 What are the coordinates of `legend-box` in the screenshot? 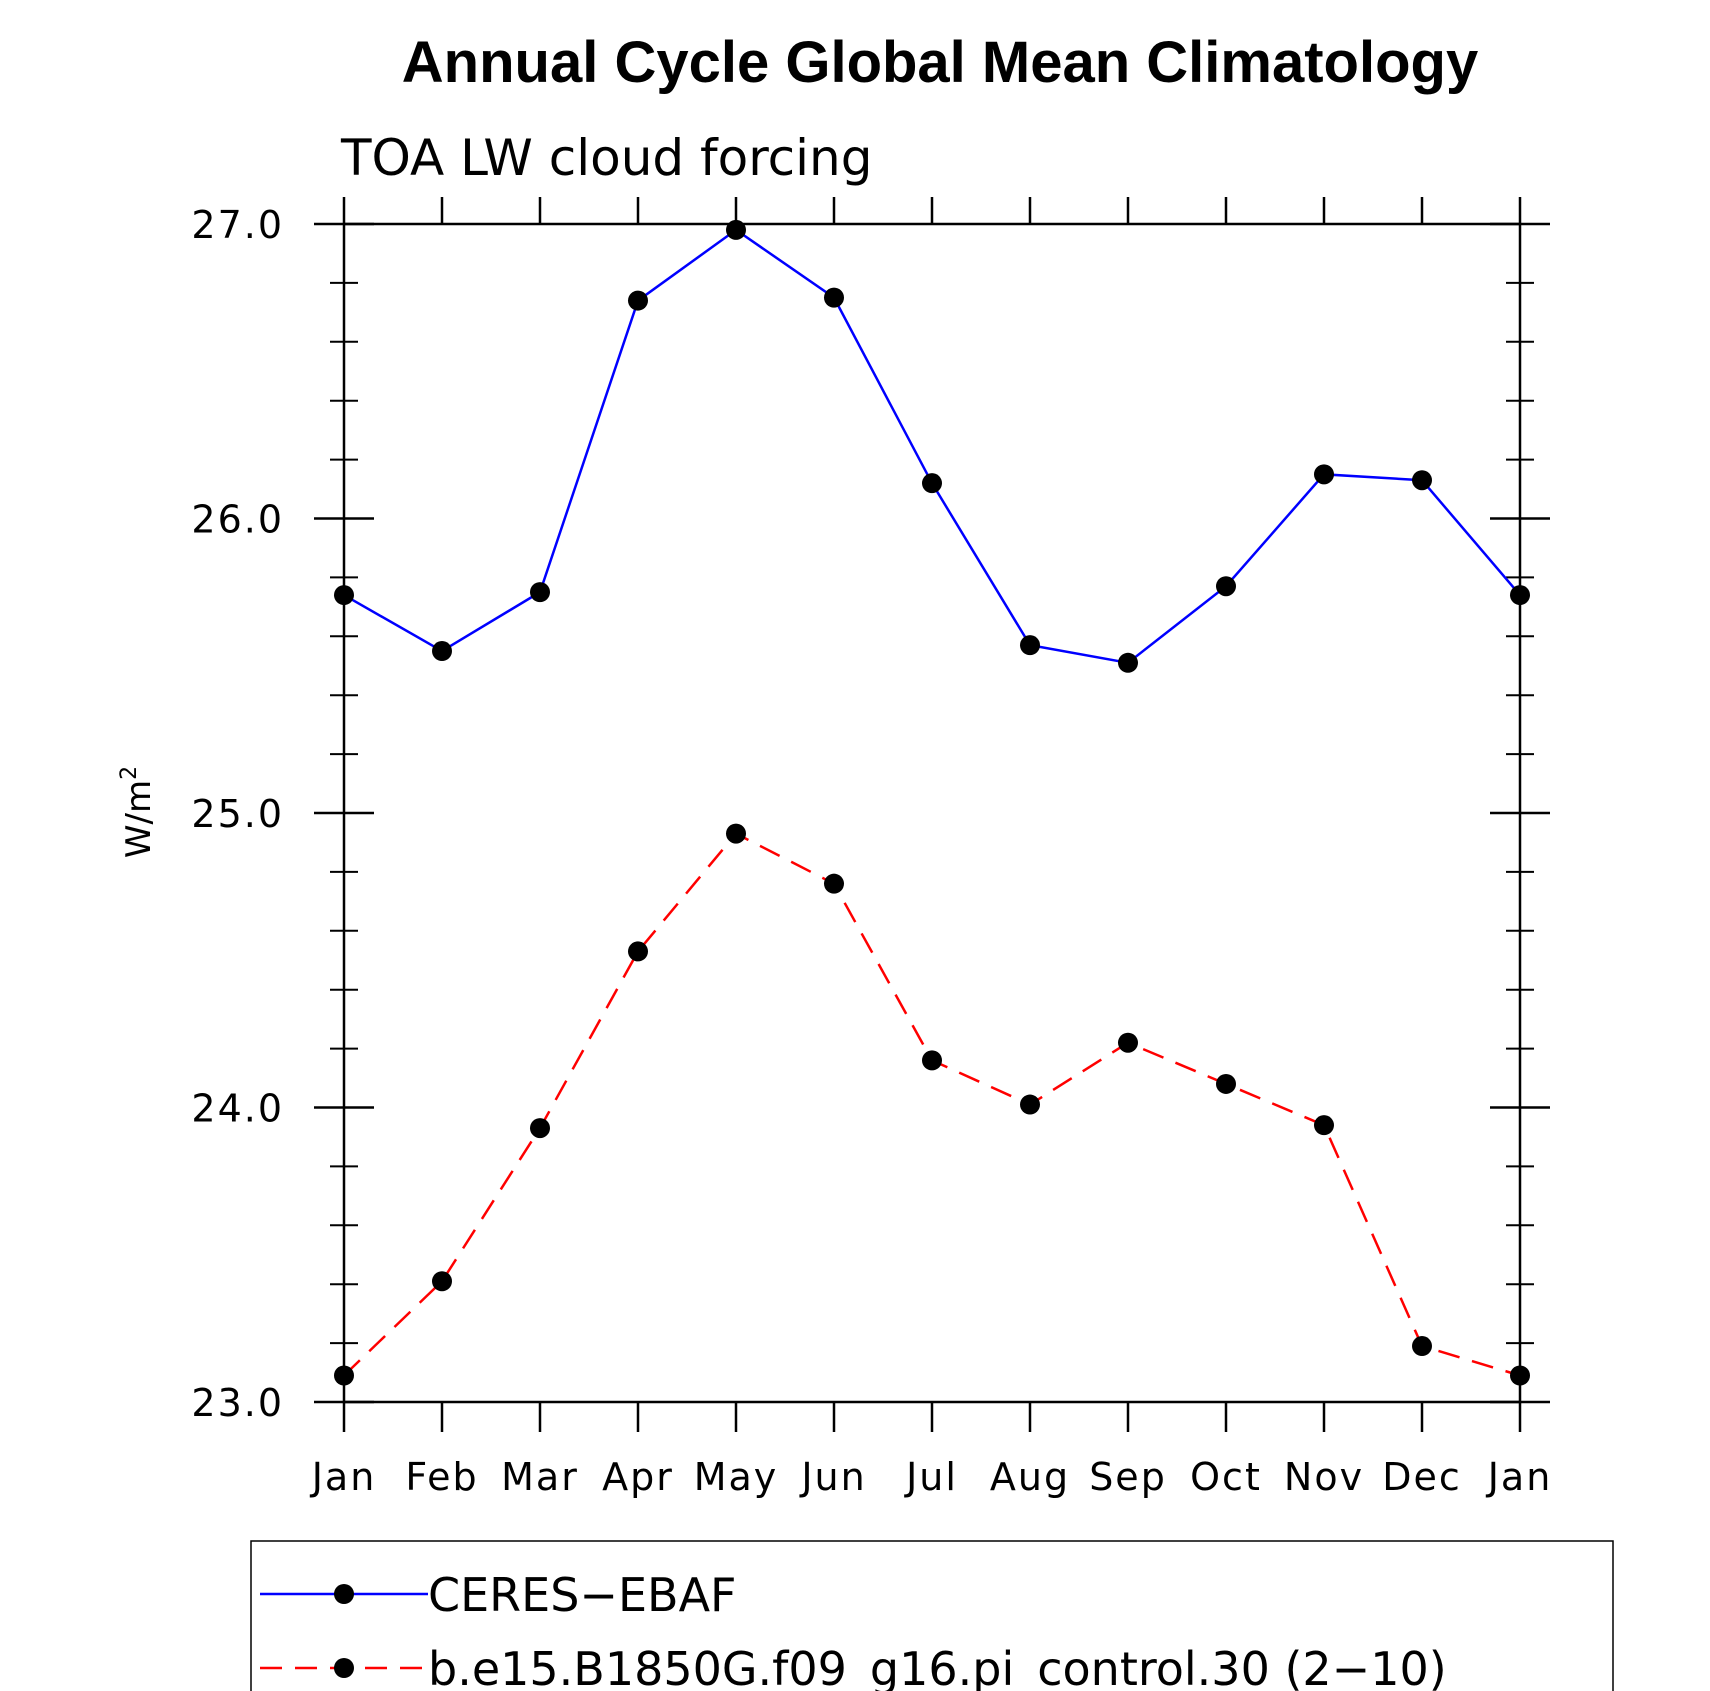 It's located at (932, 1615).